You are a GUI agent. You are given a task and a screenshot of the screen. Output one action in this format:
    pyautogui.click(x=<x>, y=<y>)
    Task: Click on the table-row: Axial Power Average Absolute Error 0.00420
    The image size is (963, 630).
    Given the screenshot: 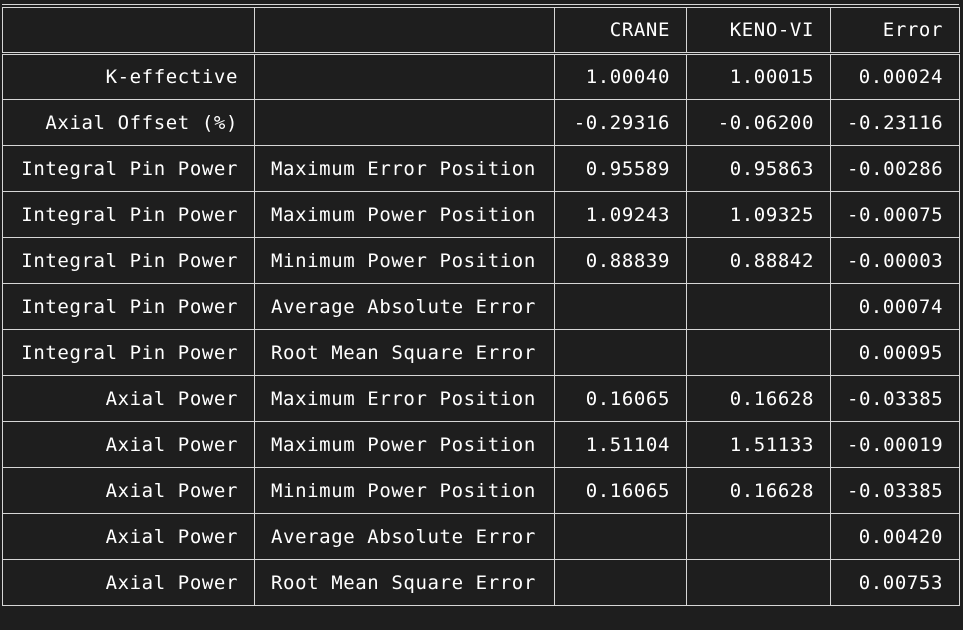 What is the action you would take?
    pyautogui.click(x=481, y=536)
    